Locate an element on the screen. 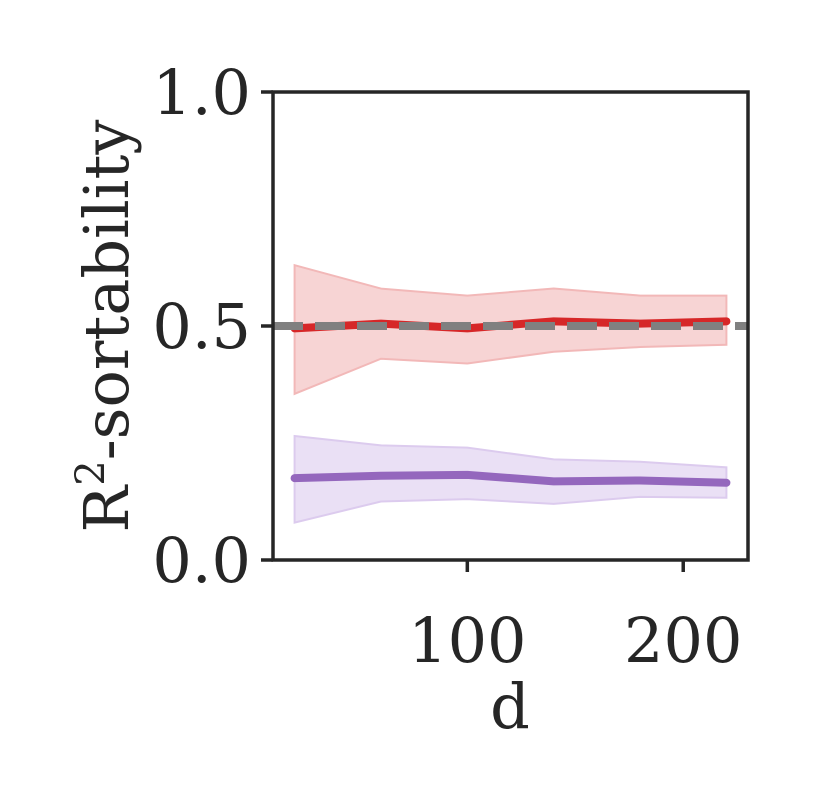  x-axis: 100 200 is located at coordinates (575, 618).